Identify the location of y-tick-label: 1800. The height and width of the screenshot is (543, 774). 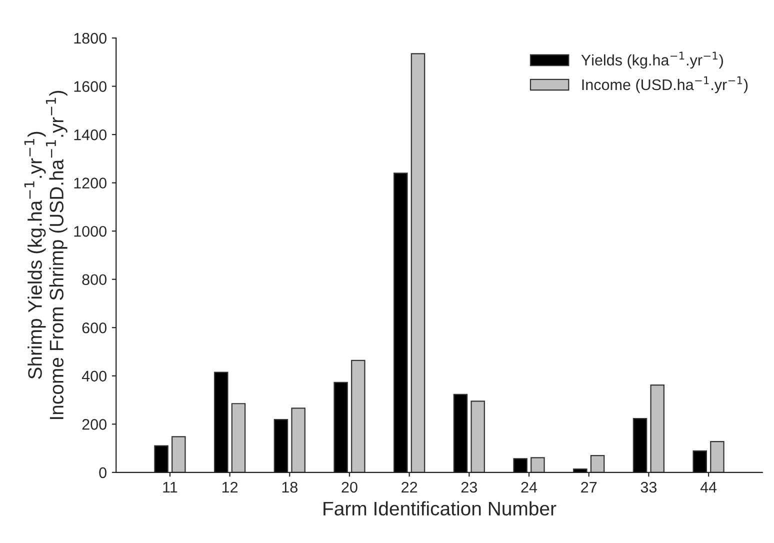
(90, 38).